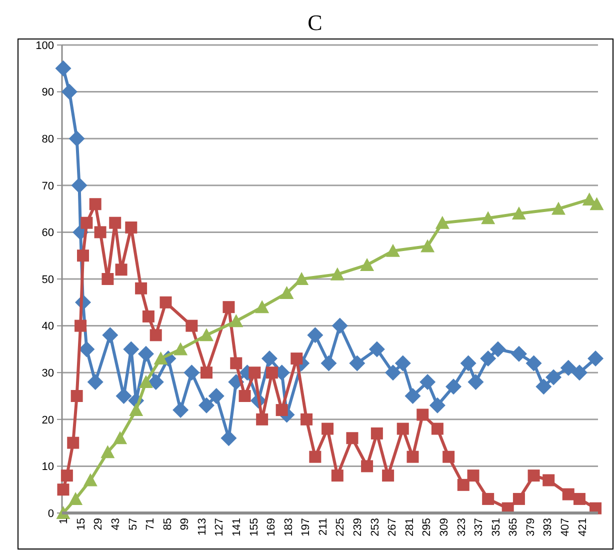  I want to click on x-tick-label: 15, so click(81, 524).